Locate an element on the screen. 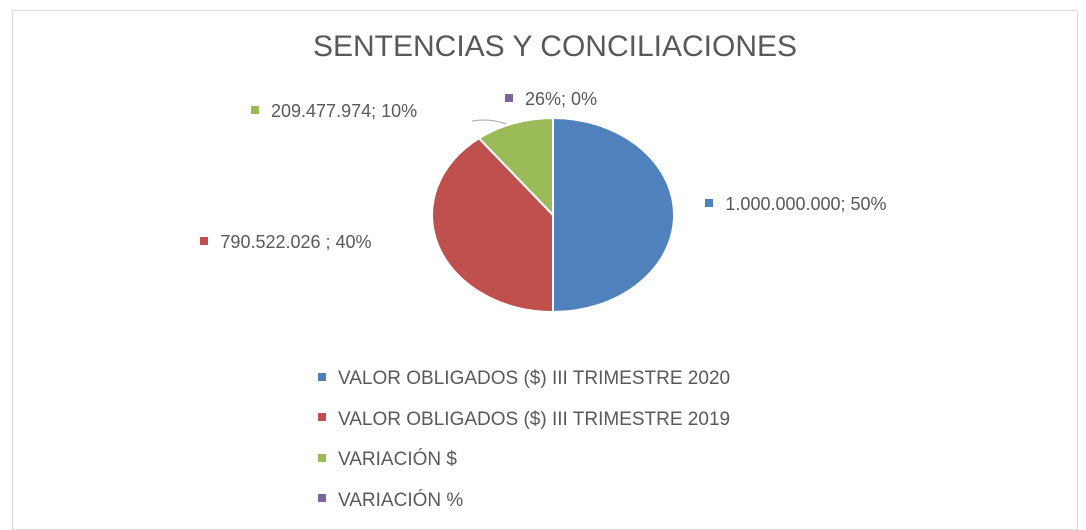 The image size is (1086, 530). data-label: 209.477.974; 10% is located at coordinates (334, 111).